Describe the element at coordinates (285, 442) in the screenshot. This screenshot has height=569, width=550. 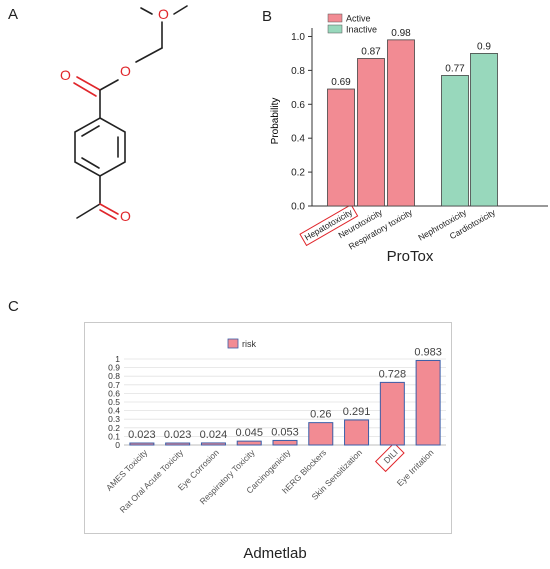
I see `admetlab-bar-carcinogenicity` at that location.